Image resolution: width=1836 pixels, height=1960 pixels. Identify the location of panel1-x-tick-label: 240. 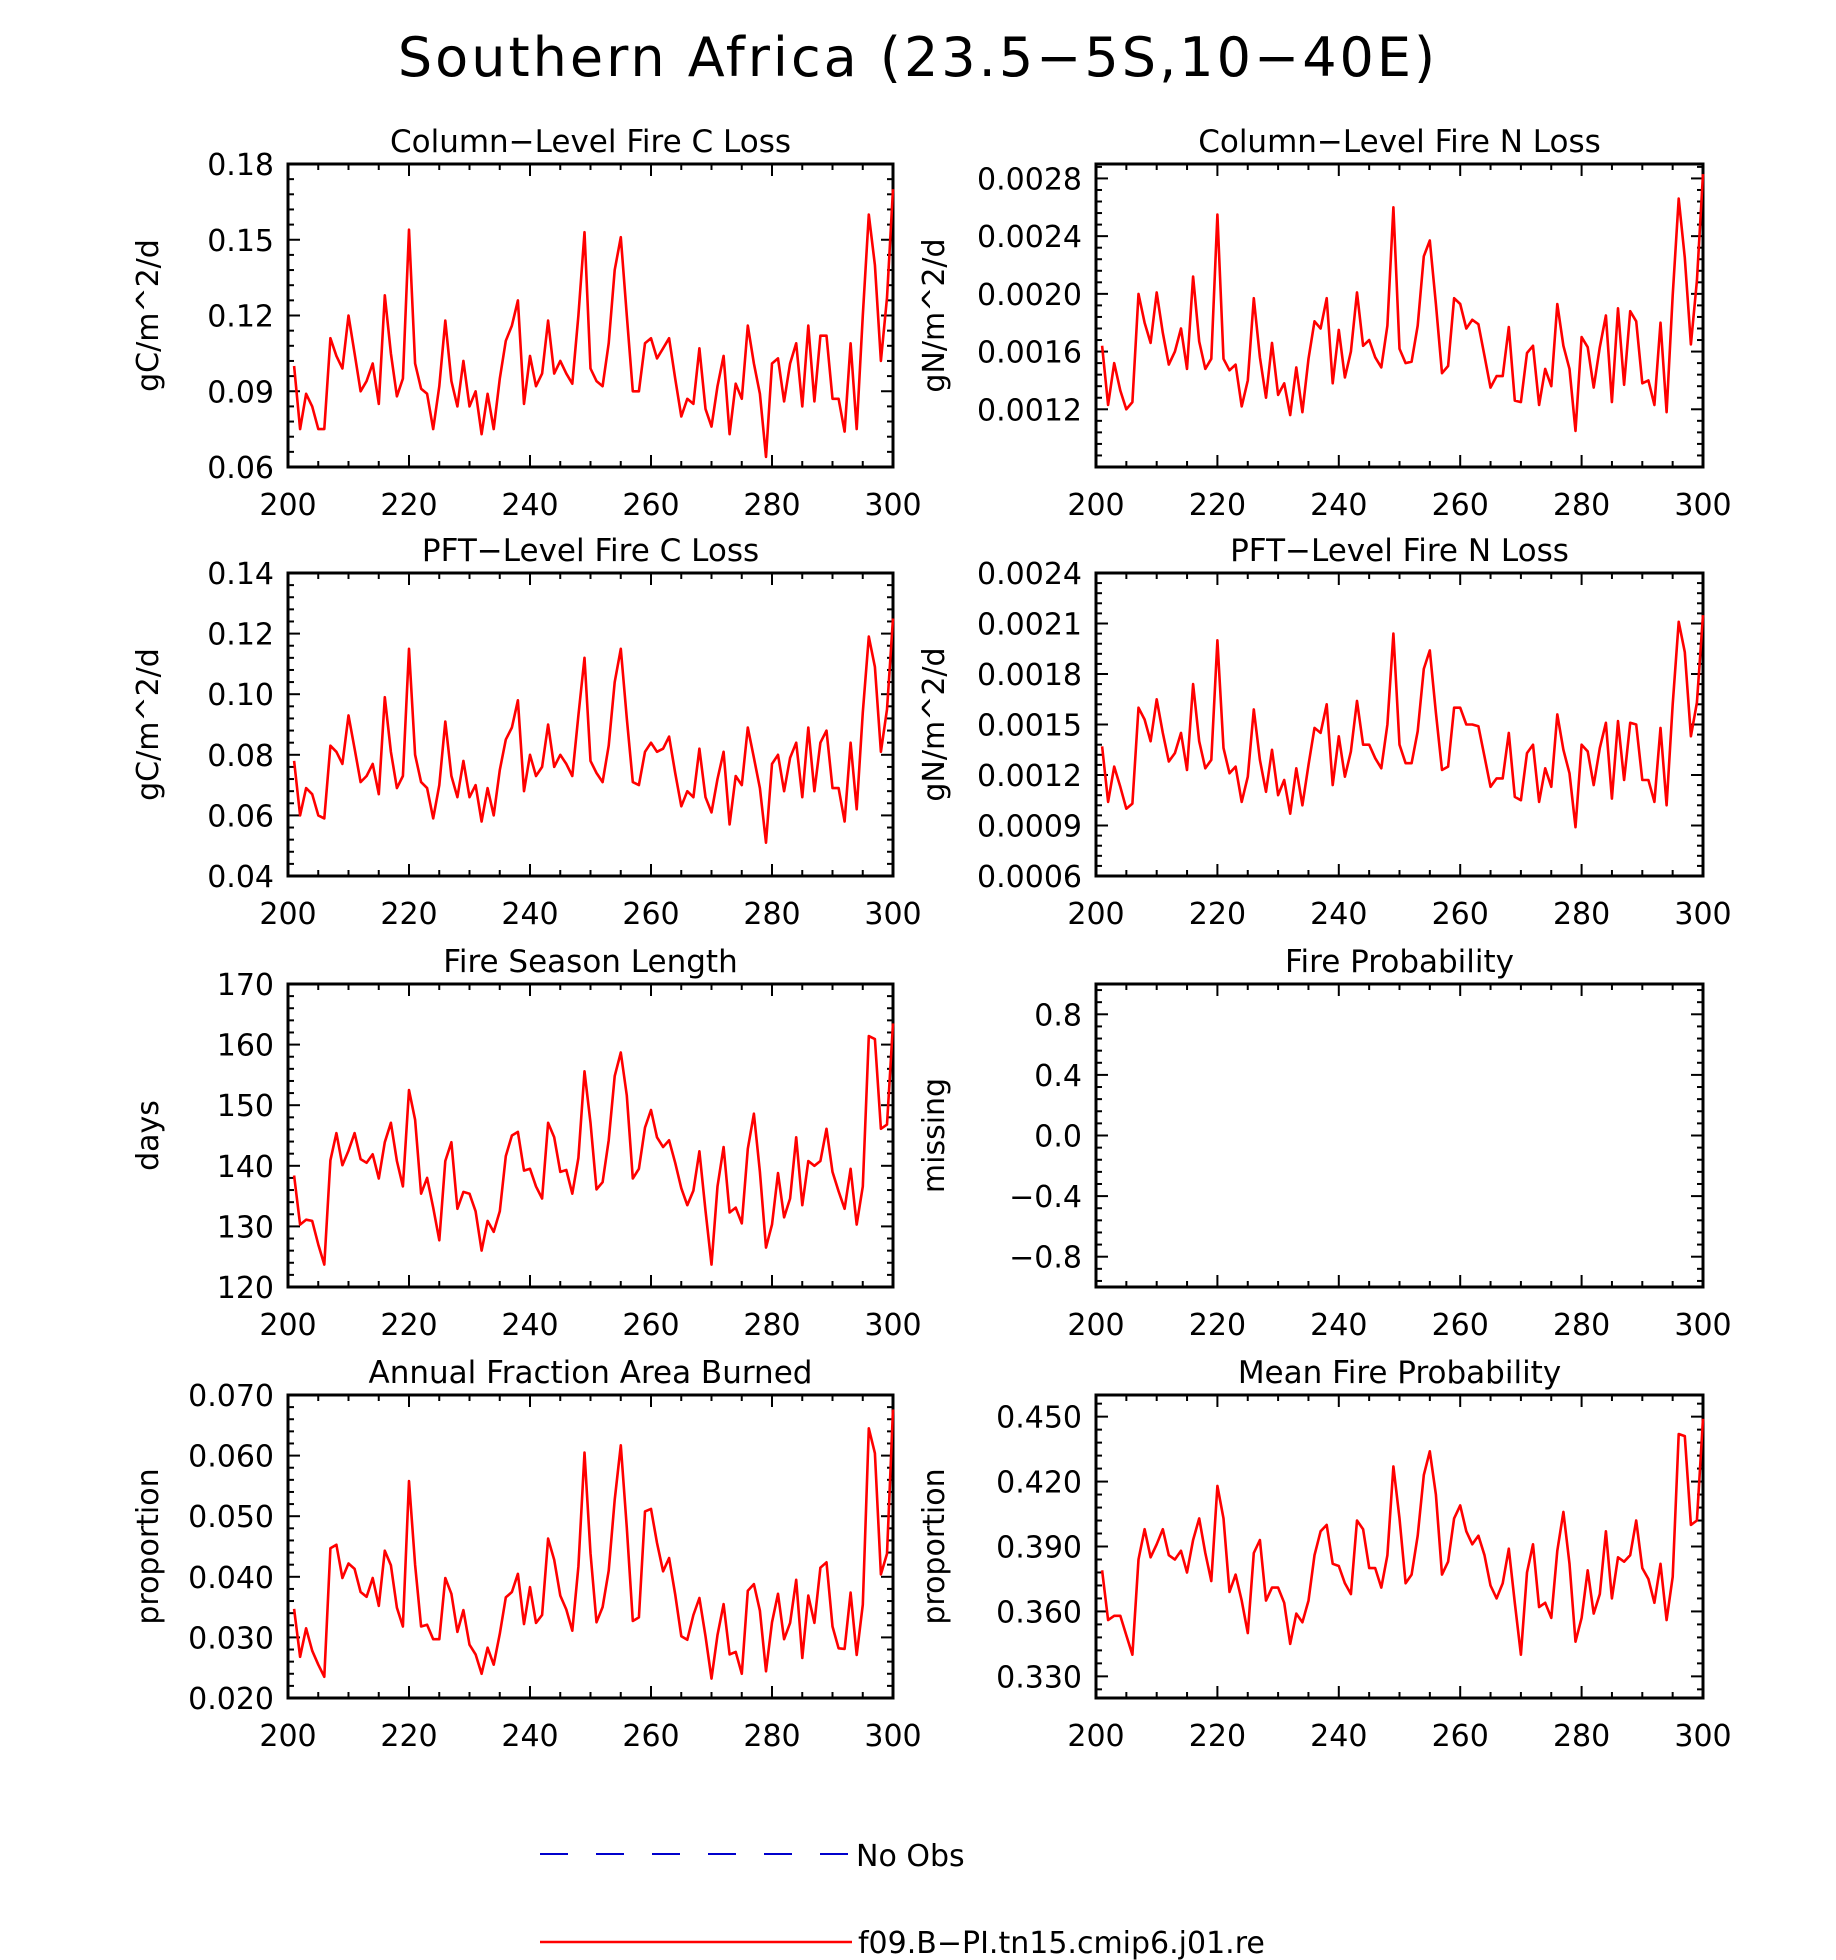
(529, 505).